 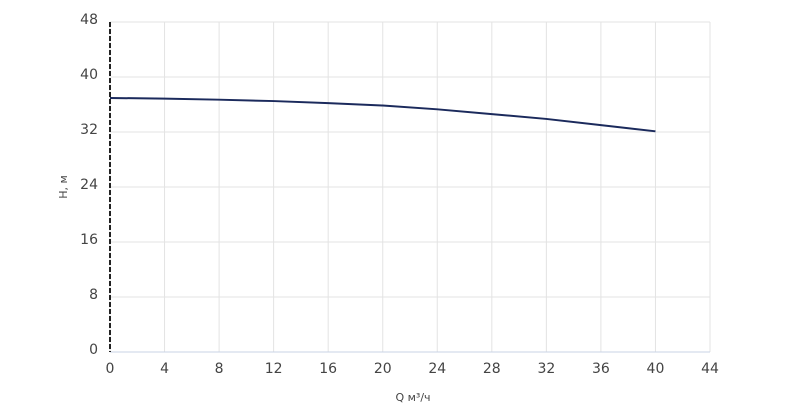 I want to click on y-tick-label: 48, so click(x=89, y=20).